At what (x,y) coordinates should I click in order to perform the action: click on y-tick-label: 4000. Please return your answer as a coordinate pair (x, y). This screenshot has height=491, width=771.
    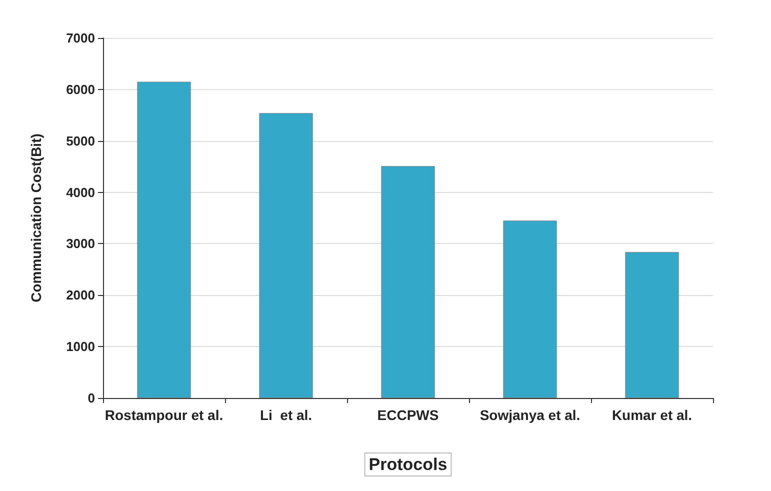
    Looking at the image, I should click on (80, 192).